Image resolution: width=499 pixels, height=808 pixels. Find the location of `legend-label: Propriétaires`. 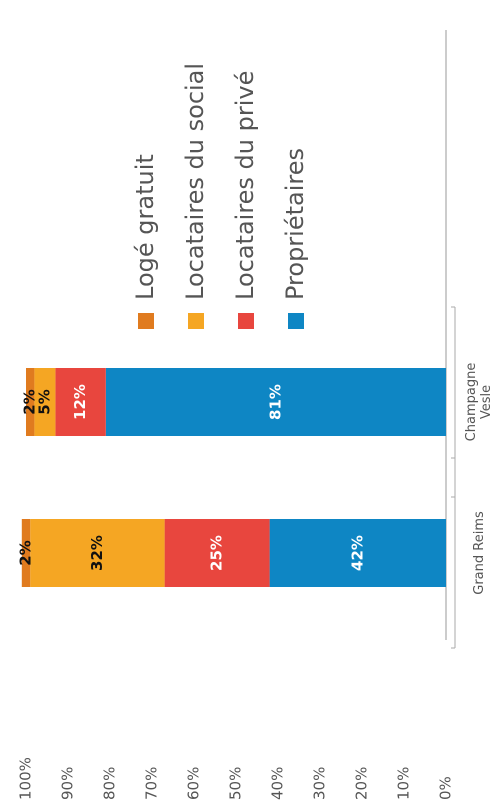

legend-label: Propriétaires is located at coordinates (295, 224).